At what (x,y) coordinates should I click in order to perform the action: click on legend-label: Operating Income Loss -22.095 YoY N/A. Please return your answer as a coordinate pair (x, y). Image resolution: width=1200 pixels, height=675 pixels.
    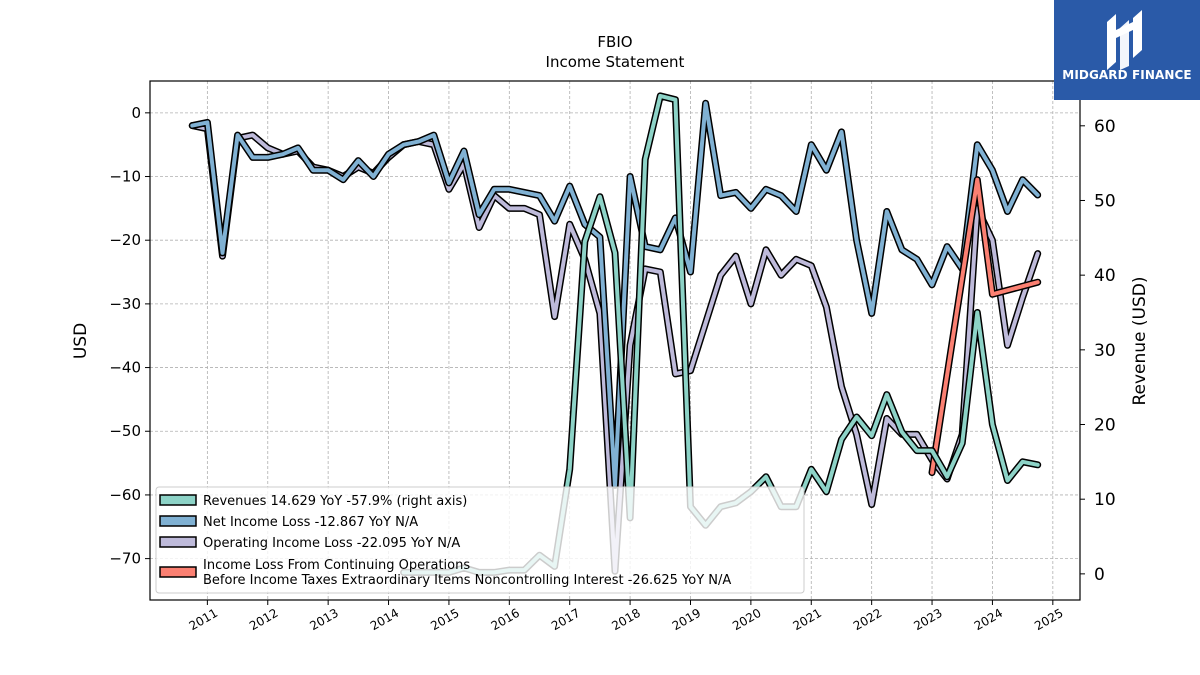
    Looking at the image, I should click on (331, 543).